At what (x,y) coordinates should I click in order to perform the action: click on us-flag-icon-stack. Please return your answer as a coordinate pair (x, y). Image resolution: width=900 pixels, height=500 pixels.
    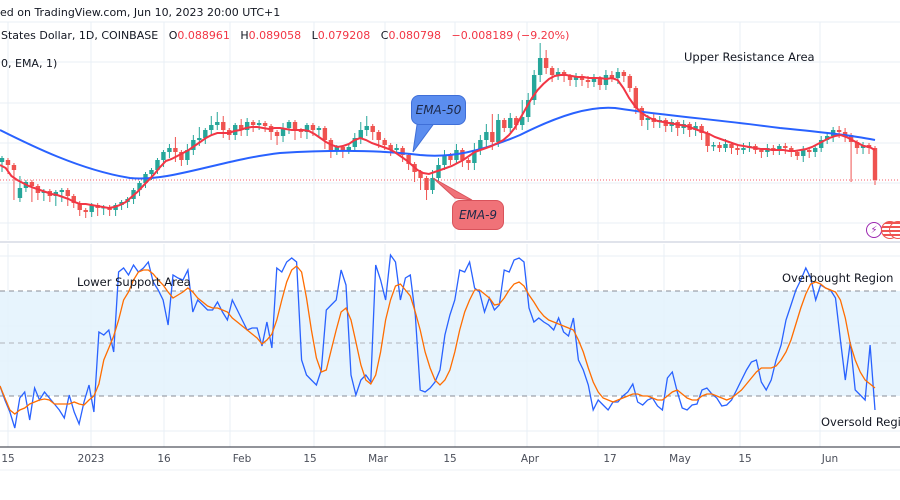
    Looking at the image, I should click on (894, 230).